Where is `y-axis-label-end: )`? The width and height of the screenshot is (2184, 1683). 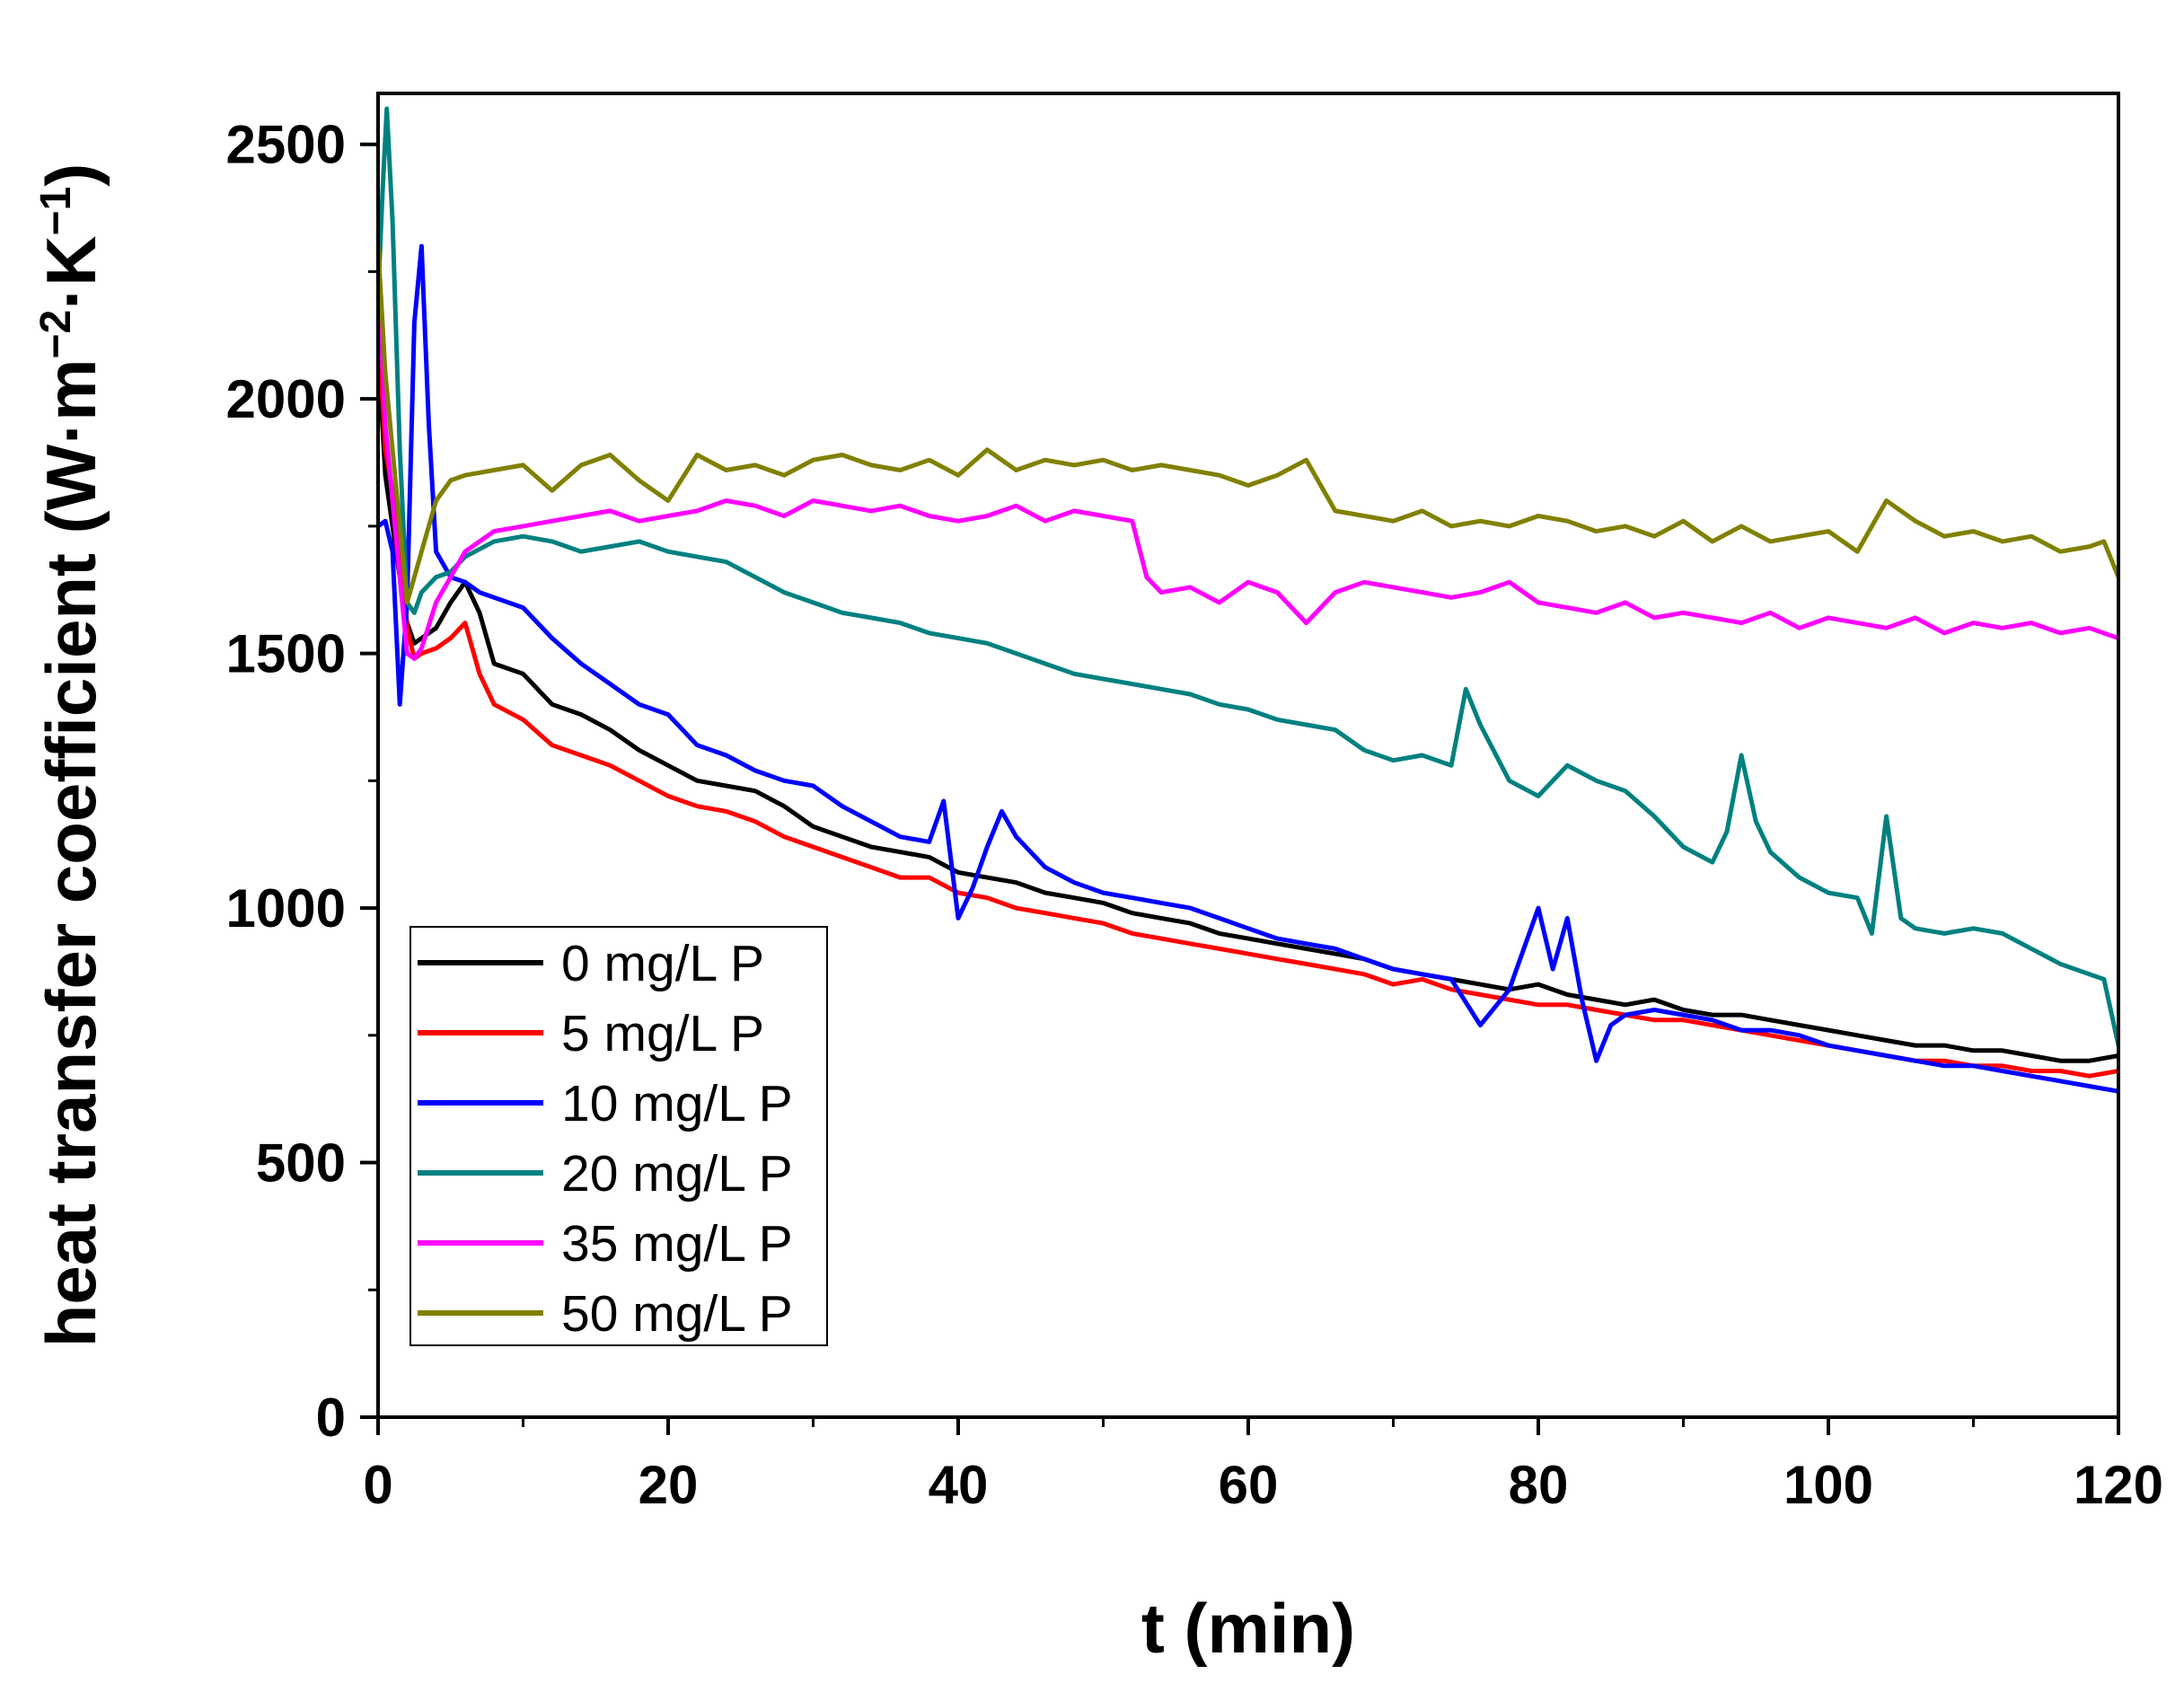 y-axis-label-end: ) is located at coordinates (70, 175).